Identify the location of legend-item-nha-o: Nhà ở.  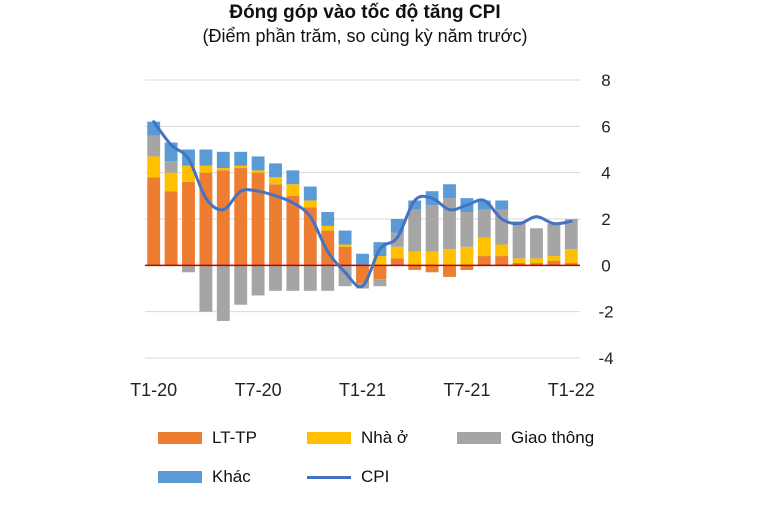
(357, 438).